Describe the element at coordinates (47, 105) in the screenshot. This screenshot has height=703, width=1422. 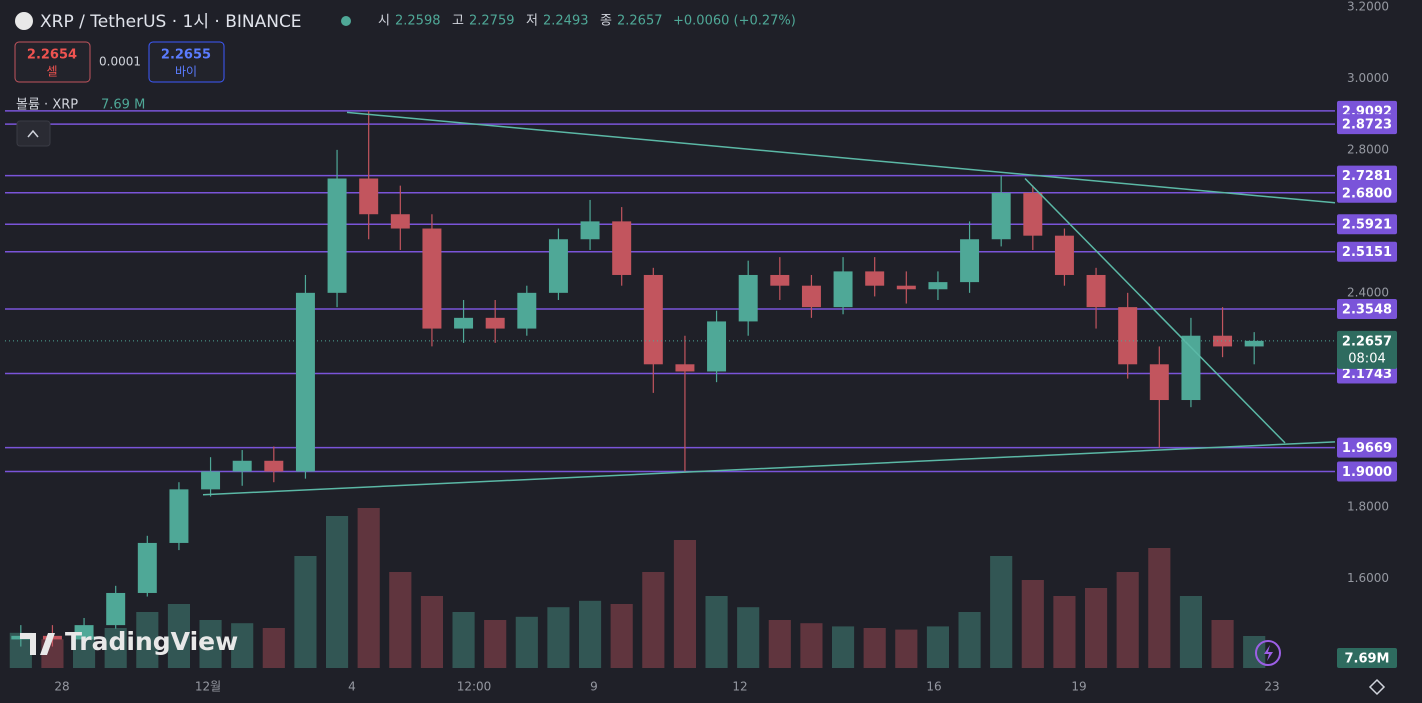
I see `volume-title: 볼륨 · XRP` at that location.